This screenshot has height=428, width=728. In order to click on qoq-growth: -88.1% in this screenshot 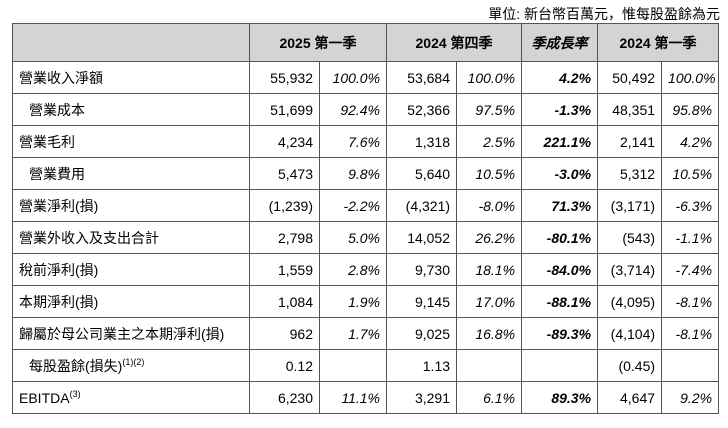, I will do `click(560, 301)`.